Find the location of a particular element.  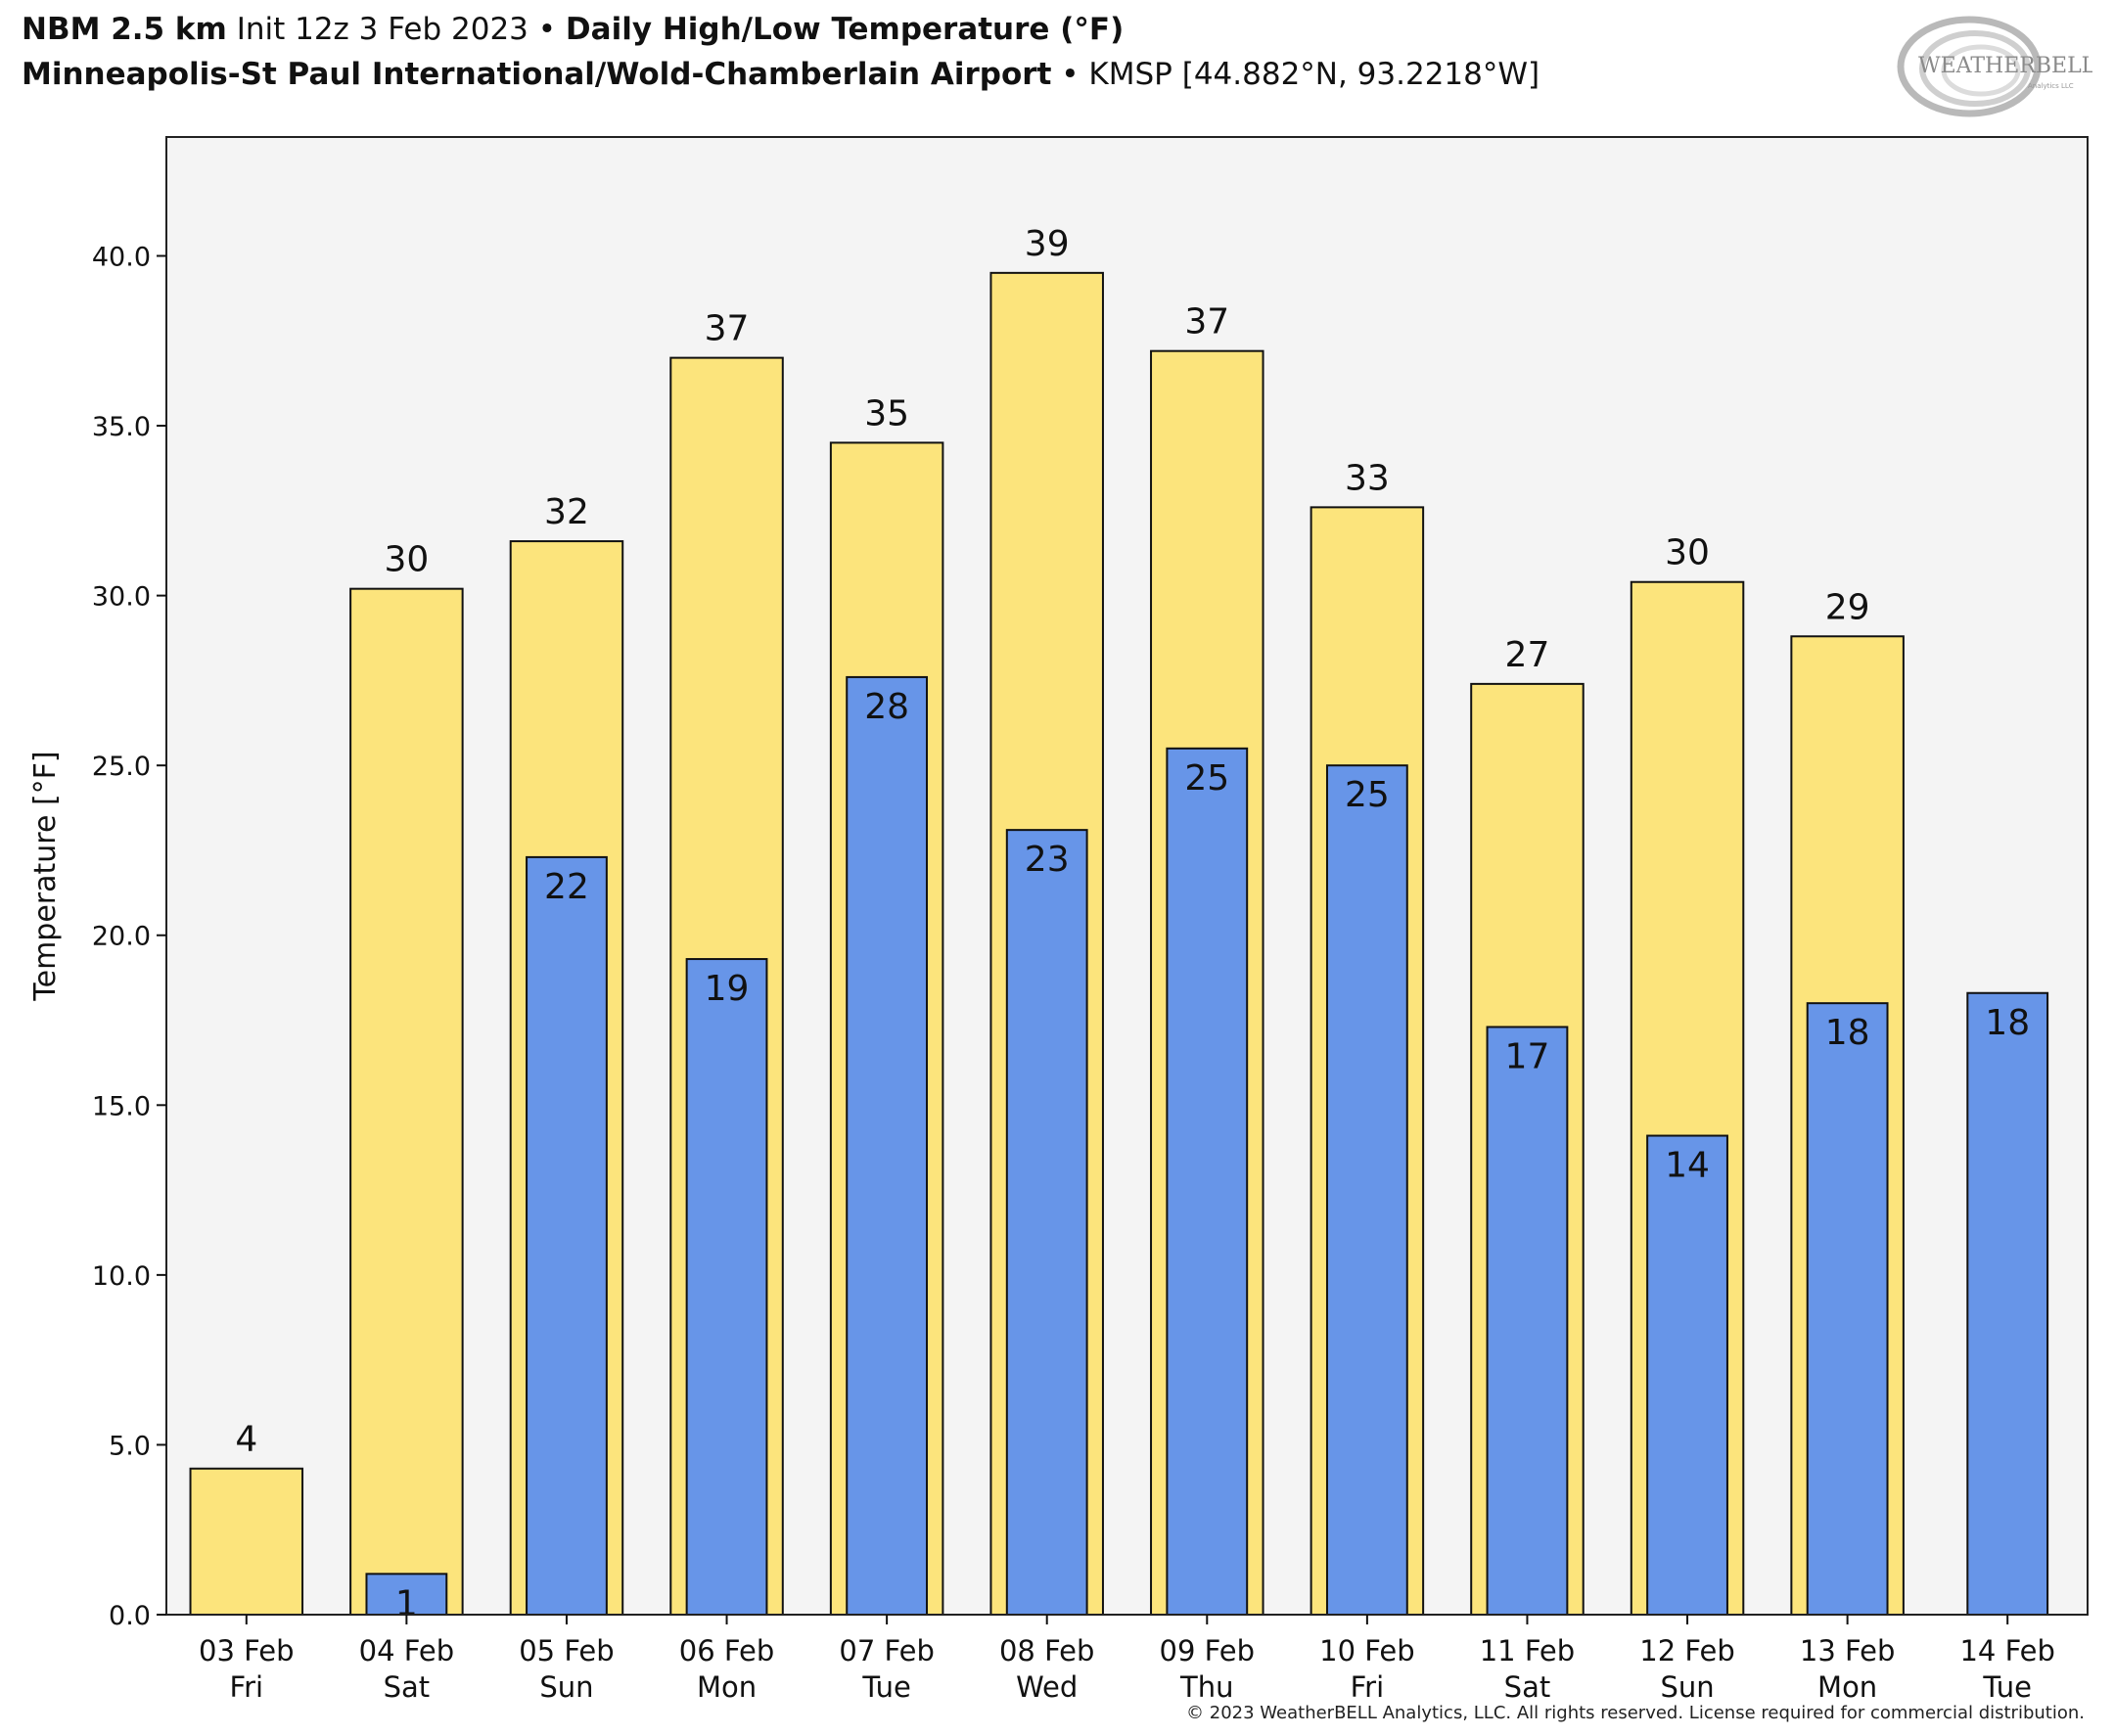

x-tick-label-date: 14 Feb is located at coordinates (2007, 1650).